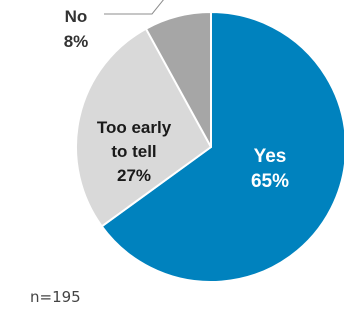  I want to click on data-label-too-early-to-tell-line-1: Too early, so click(134, 127).